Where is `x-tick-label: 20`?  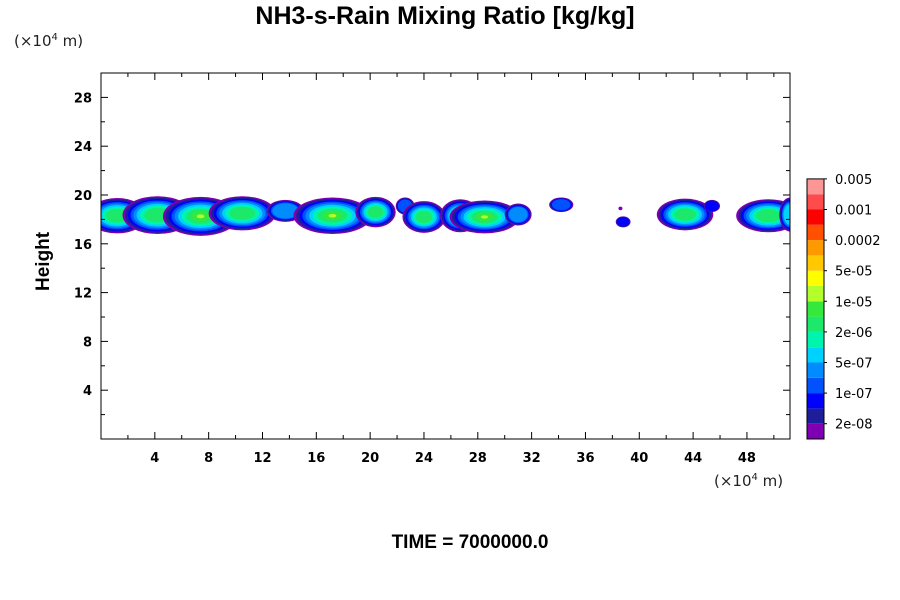 x-tick-label: 20 is located at coordinates (370, 458).